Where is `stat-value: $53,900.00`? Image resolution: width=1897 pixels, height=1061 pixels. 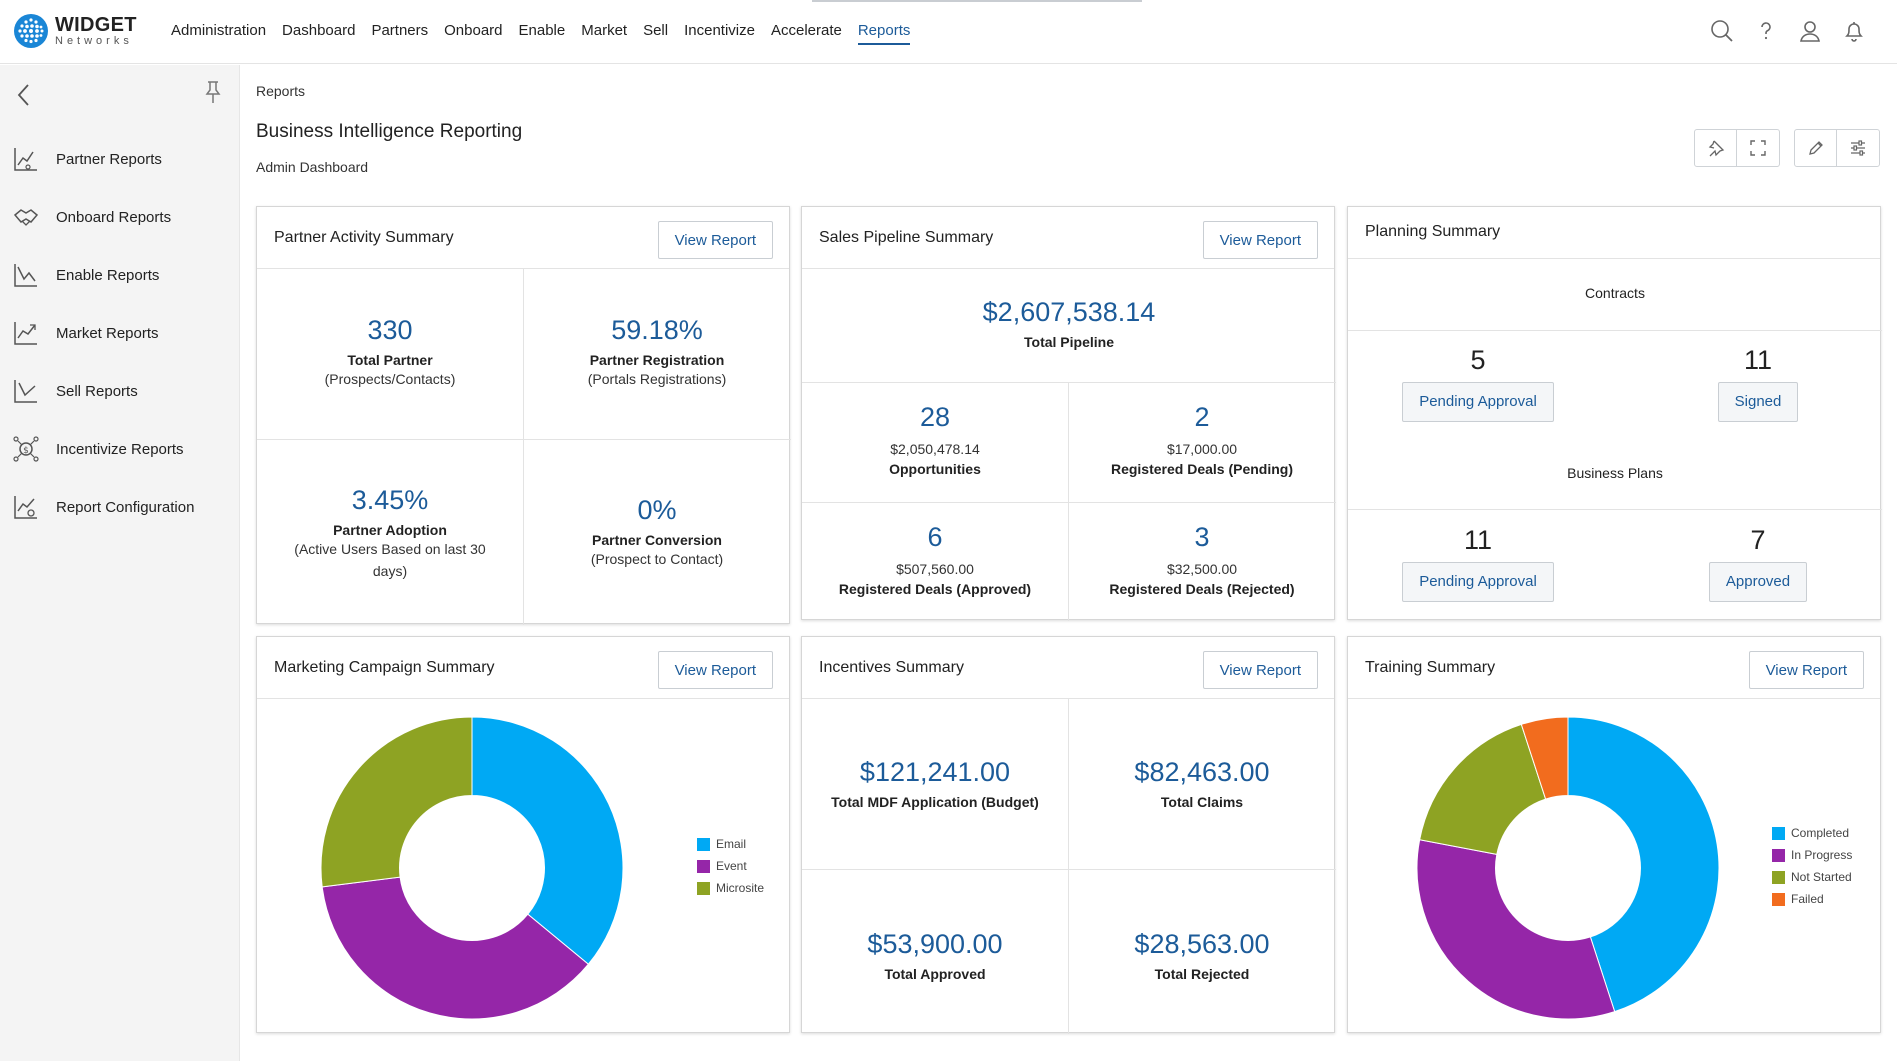
stat-value: $53,900.00 is located at coordinates (935, 944).